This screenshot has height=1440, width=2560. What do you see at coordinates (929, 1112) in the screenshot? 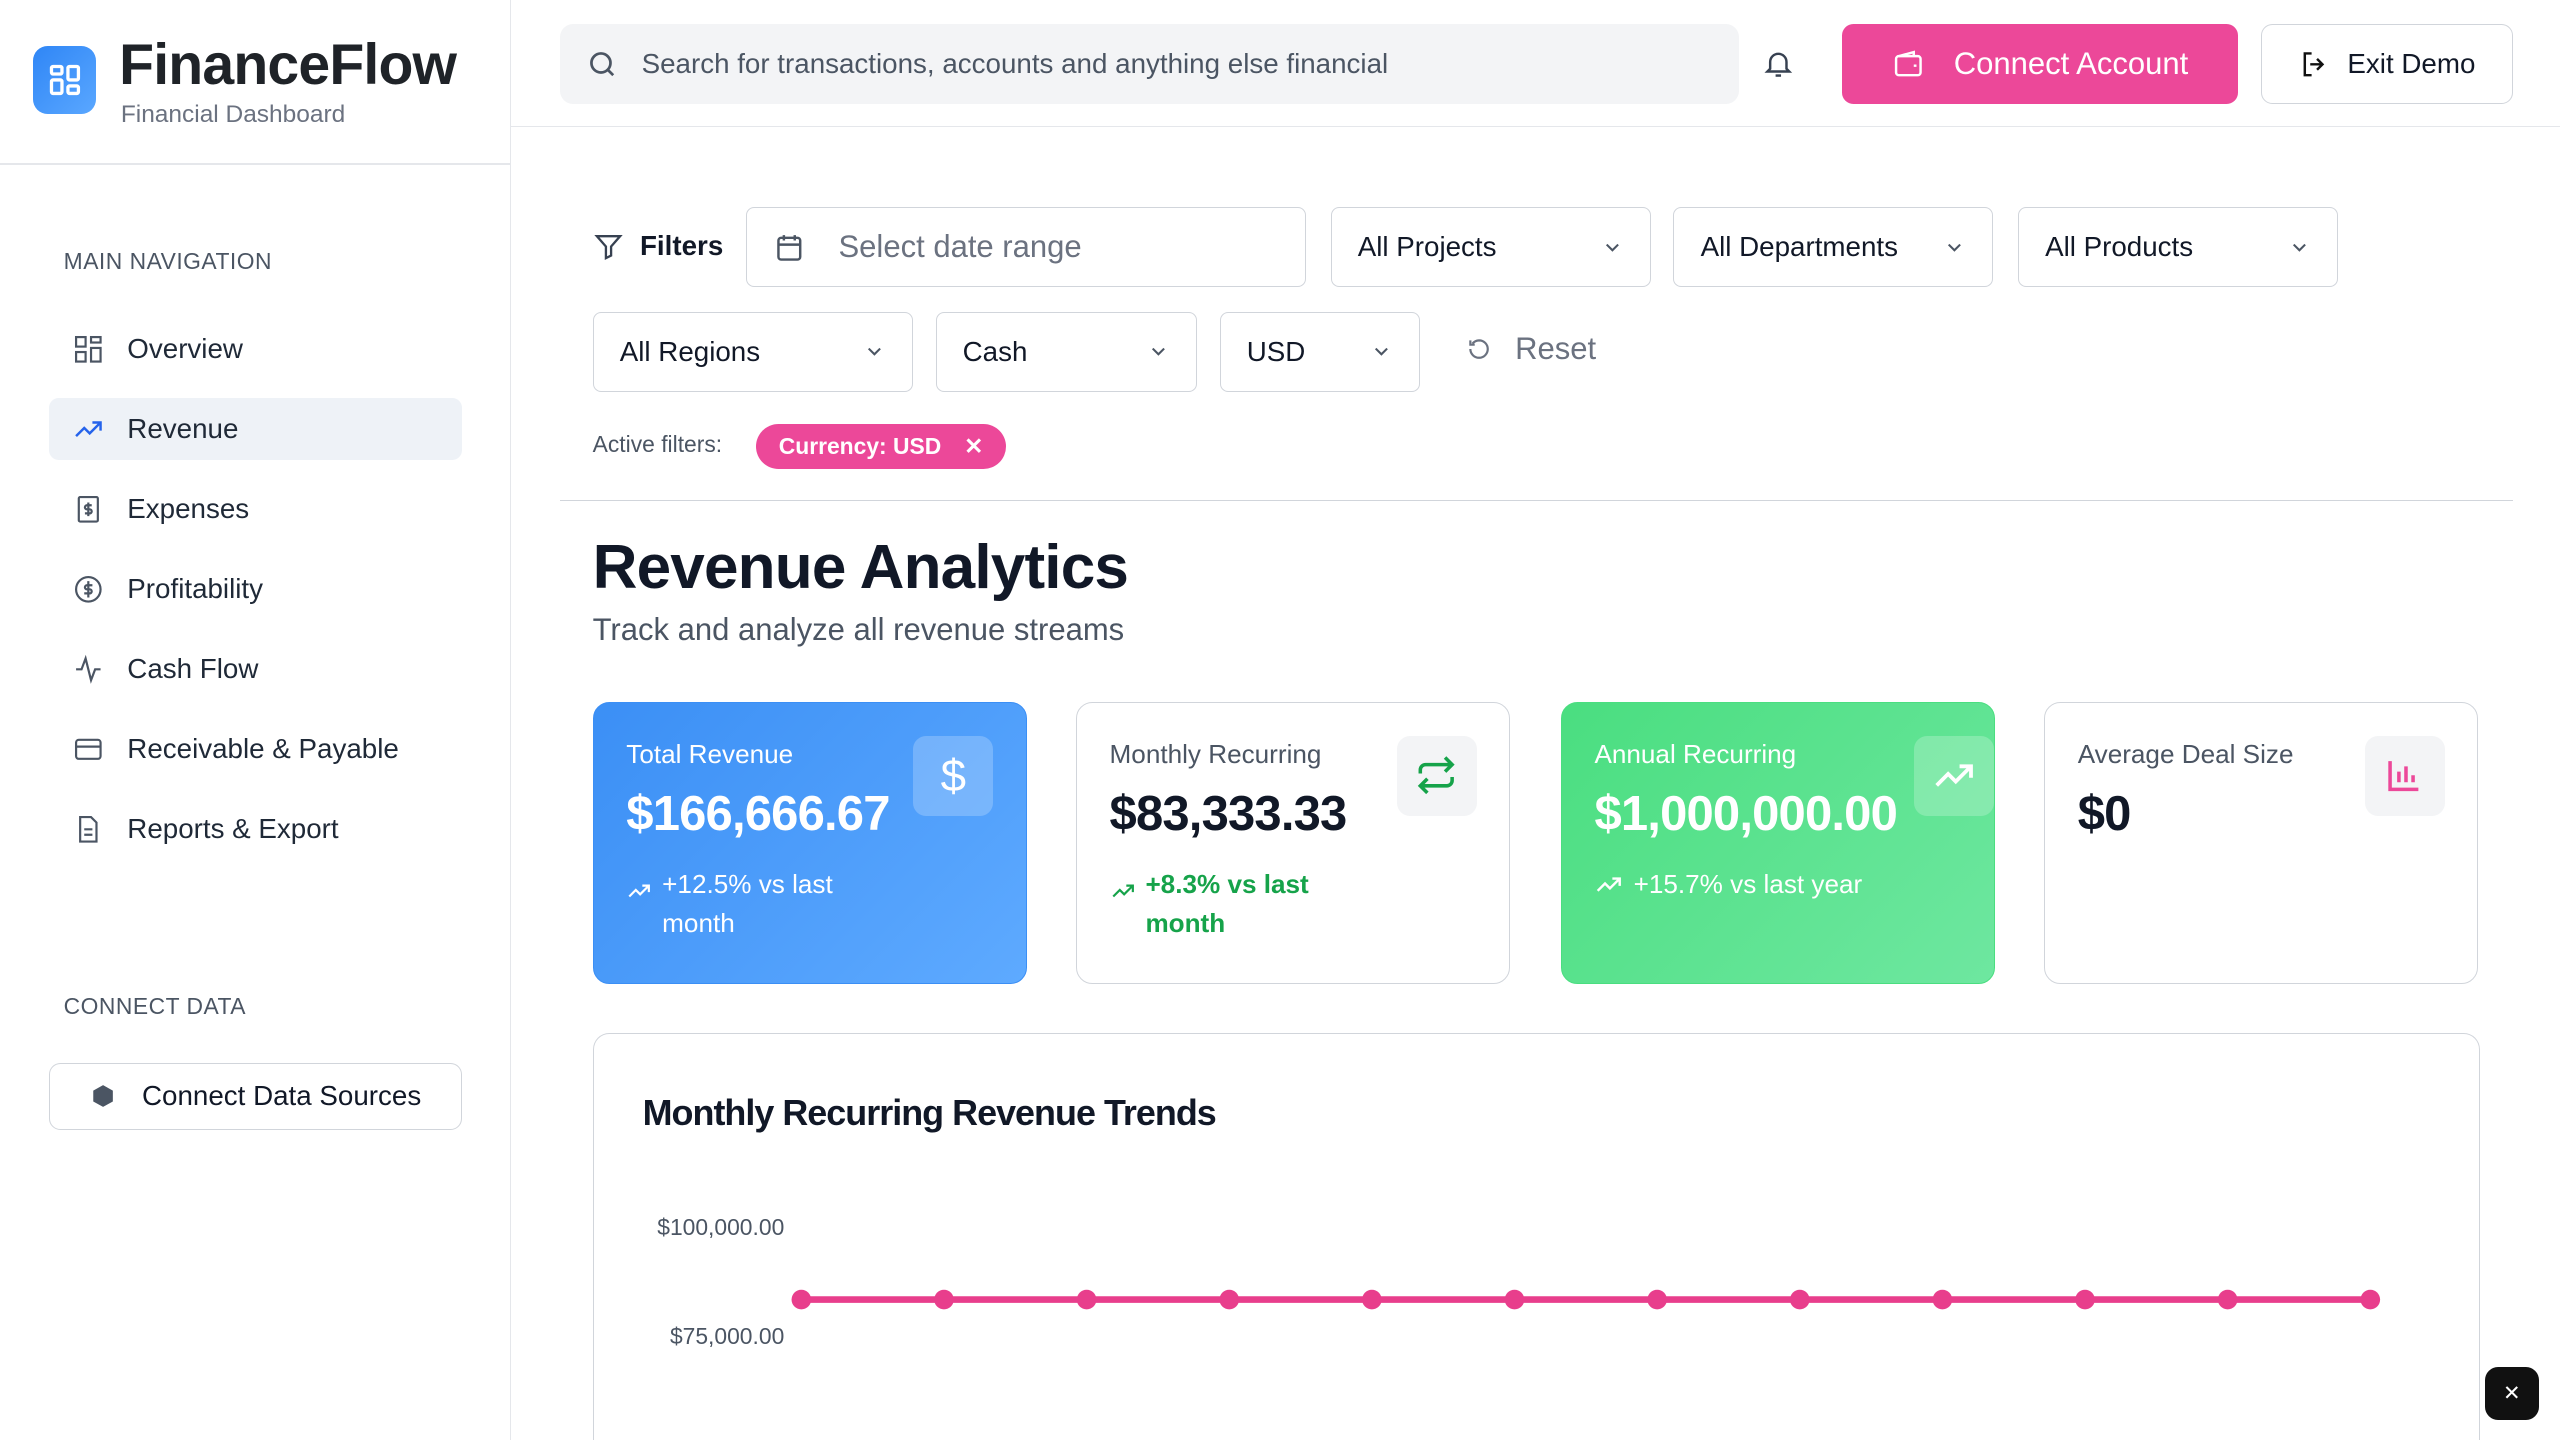
I see `chart-title: Monthly Recurring Revenue Trends` at bounding box center [929, 1112].